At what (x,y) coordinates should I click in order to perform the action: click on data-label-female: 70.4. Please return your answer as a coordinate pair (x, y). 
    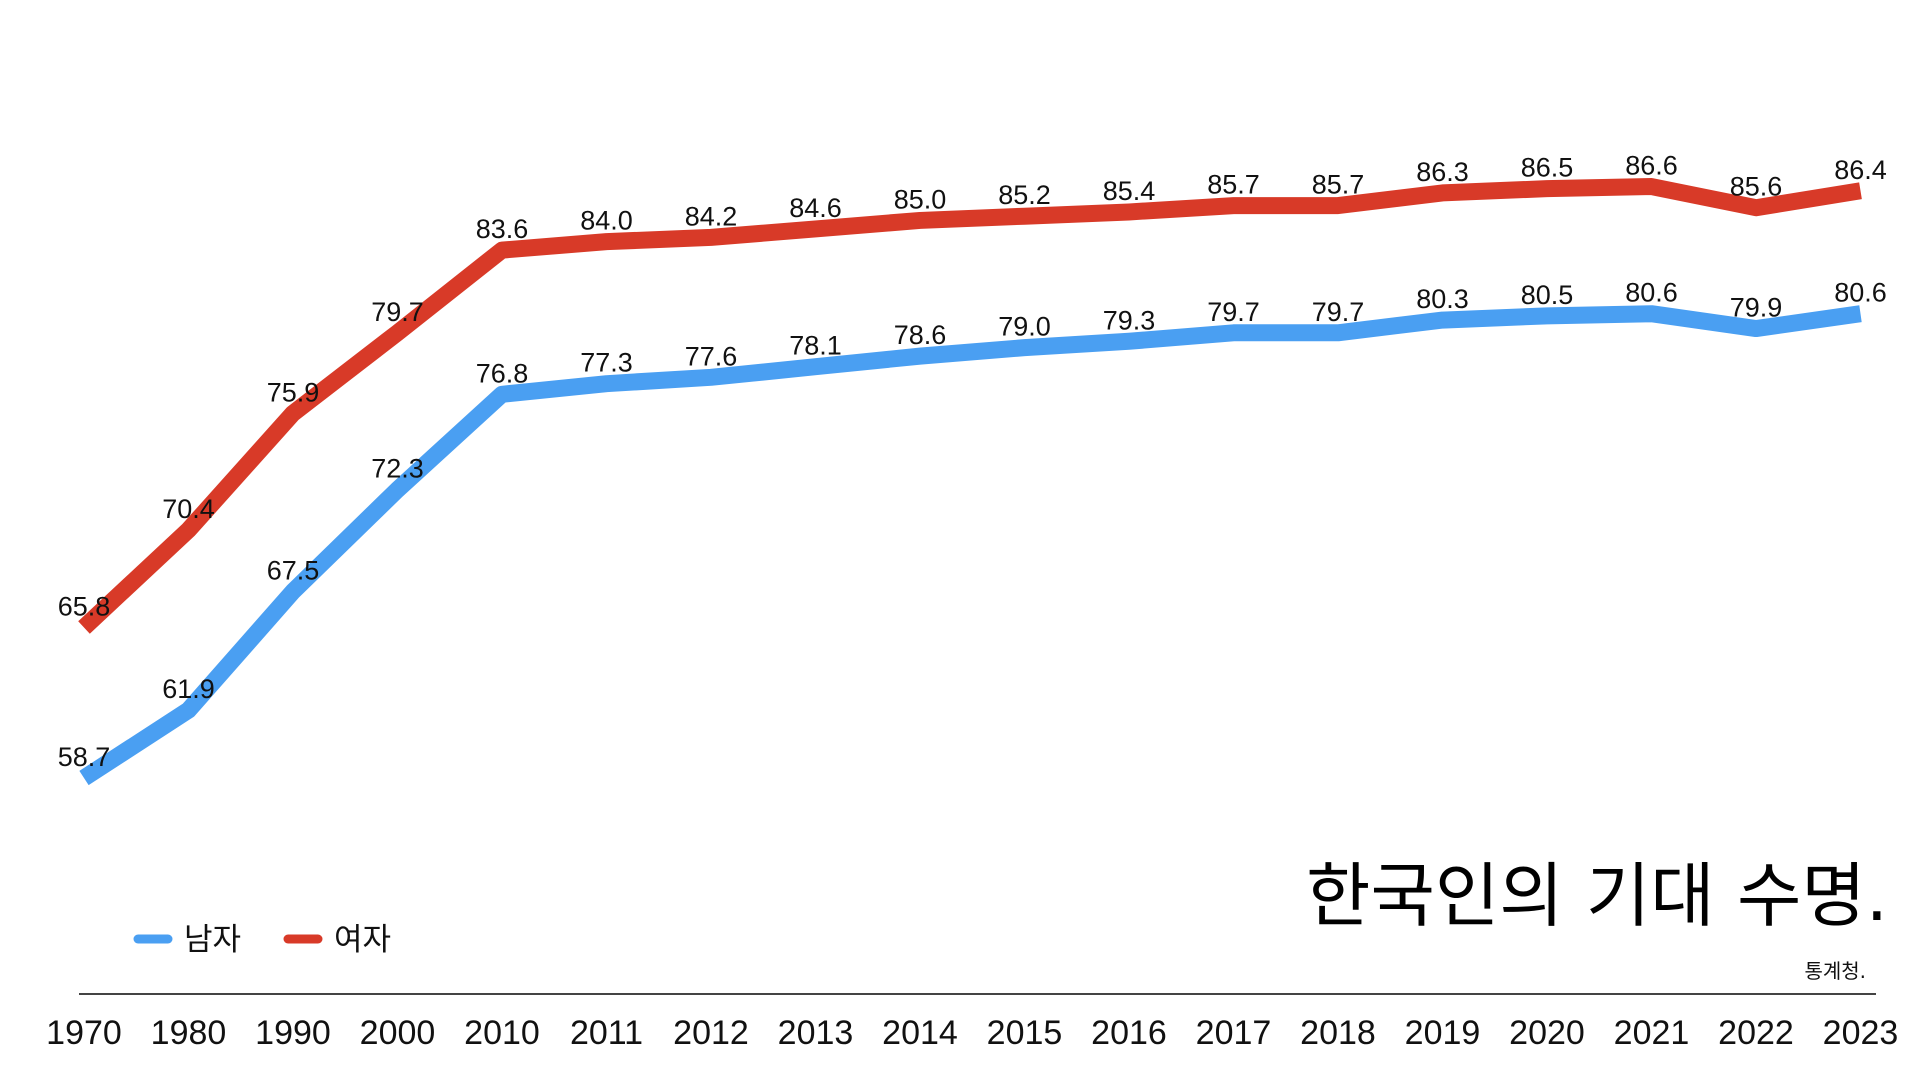
    Looking at the image, I should click on (188, 509).